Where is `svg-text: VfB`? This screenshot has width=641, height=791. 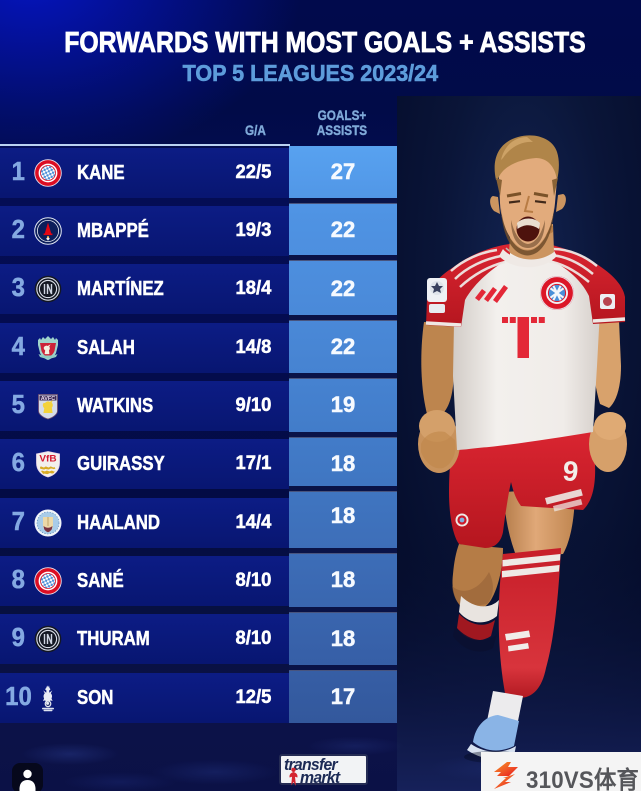 svg-text: VfB is located at coordinates (47, 459).